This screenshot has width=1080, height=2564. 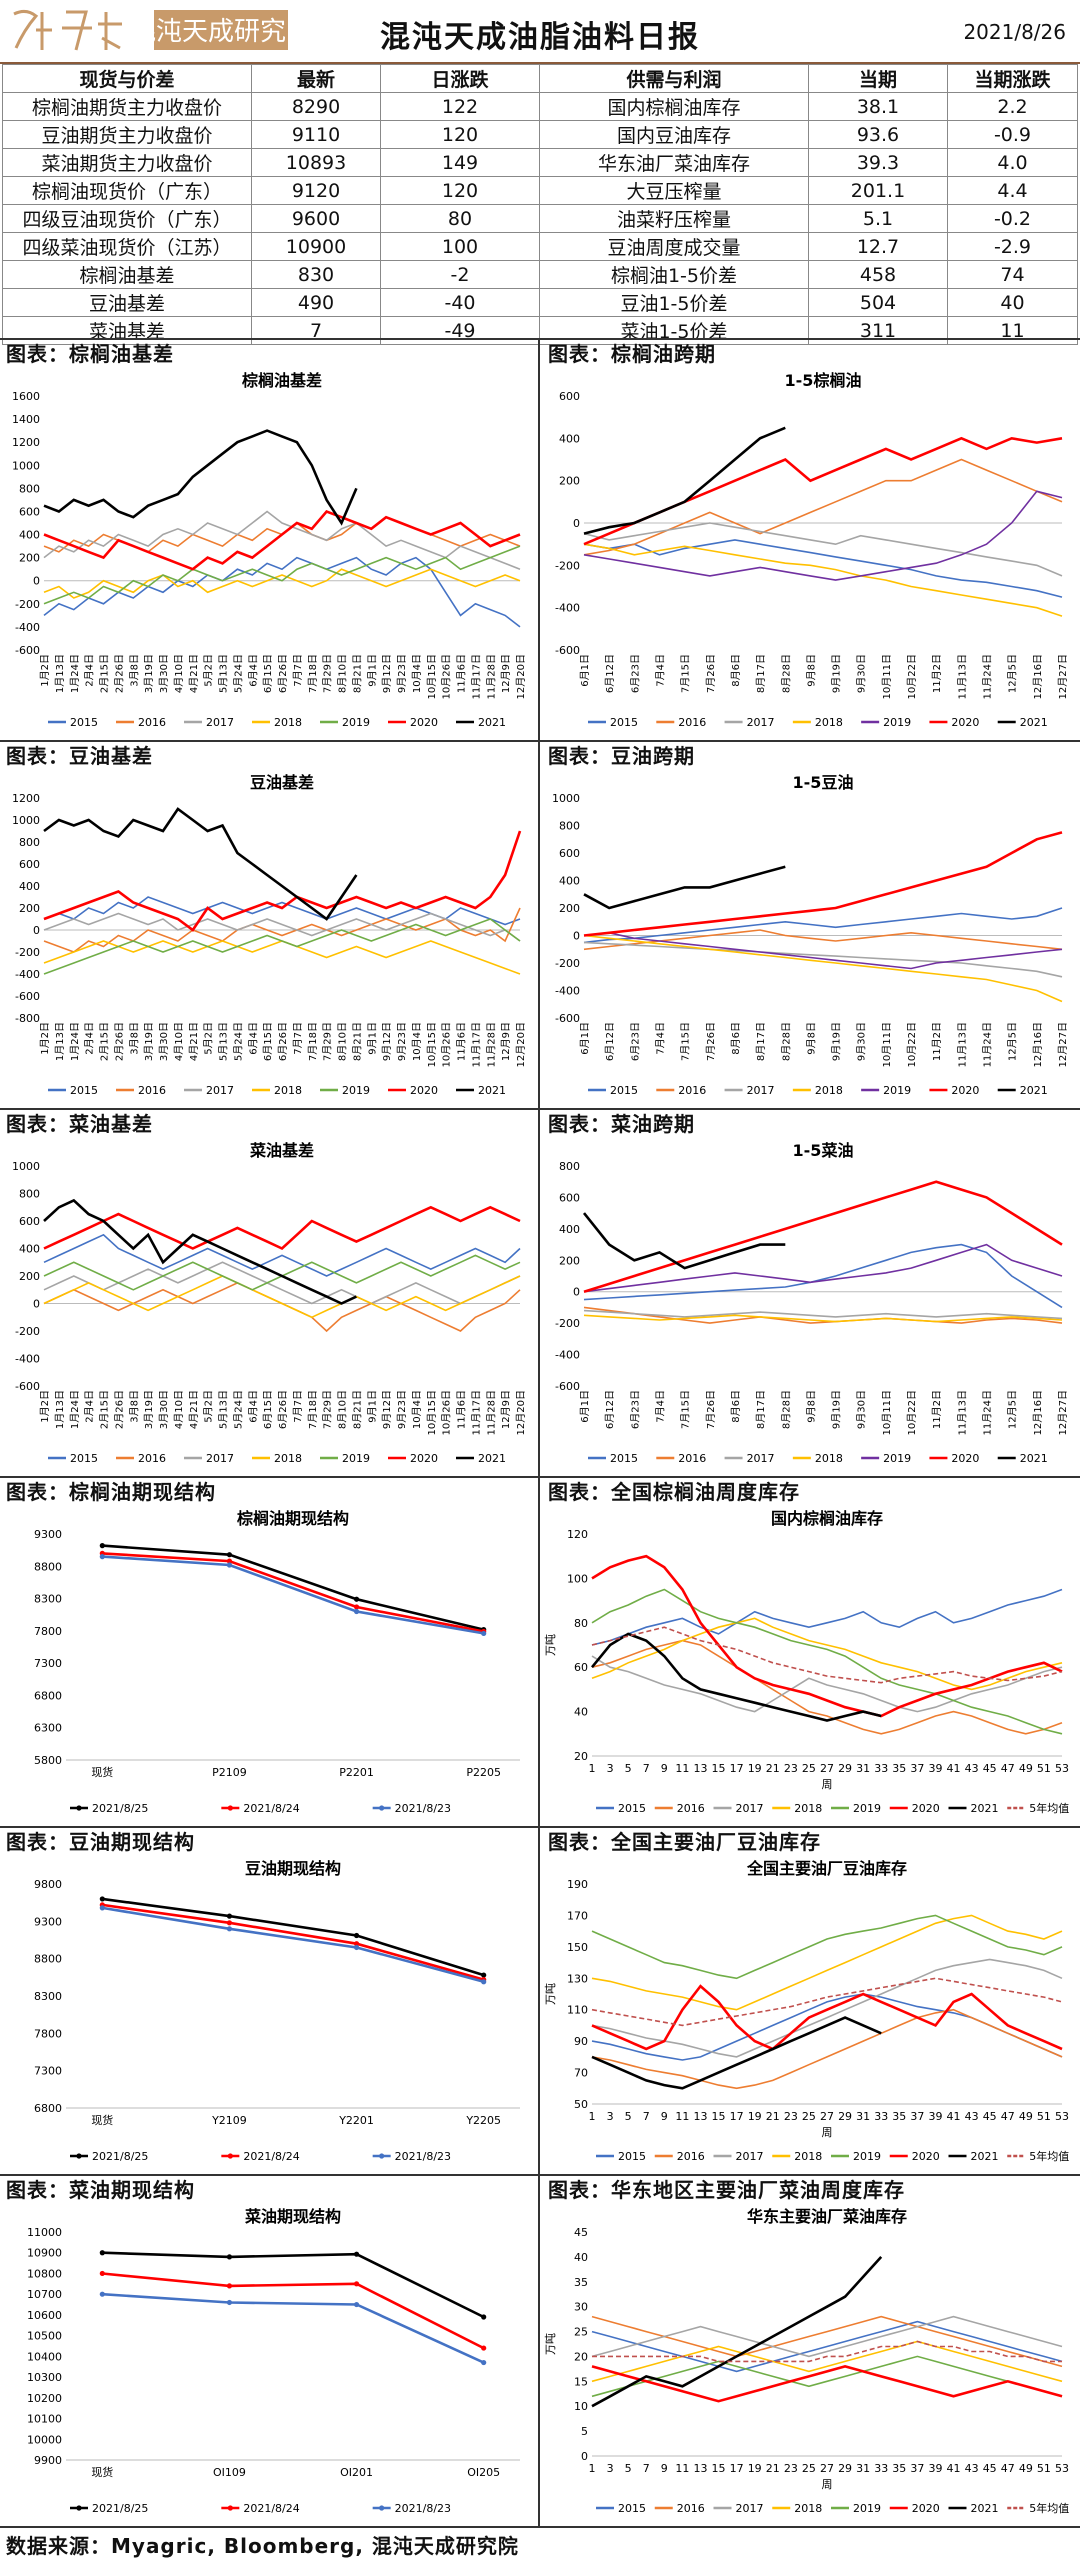 I want to click on x-tick-label: 5月2日, so click(x=209, y=1406).